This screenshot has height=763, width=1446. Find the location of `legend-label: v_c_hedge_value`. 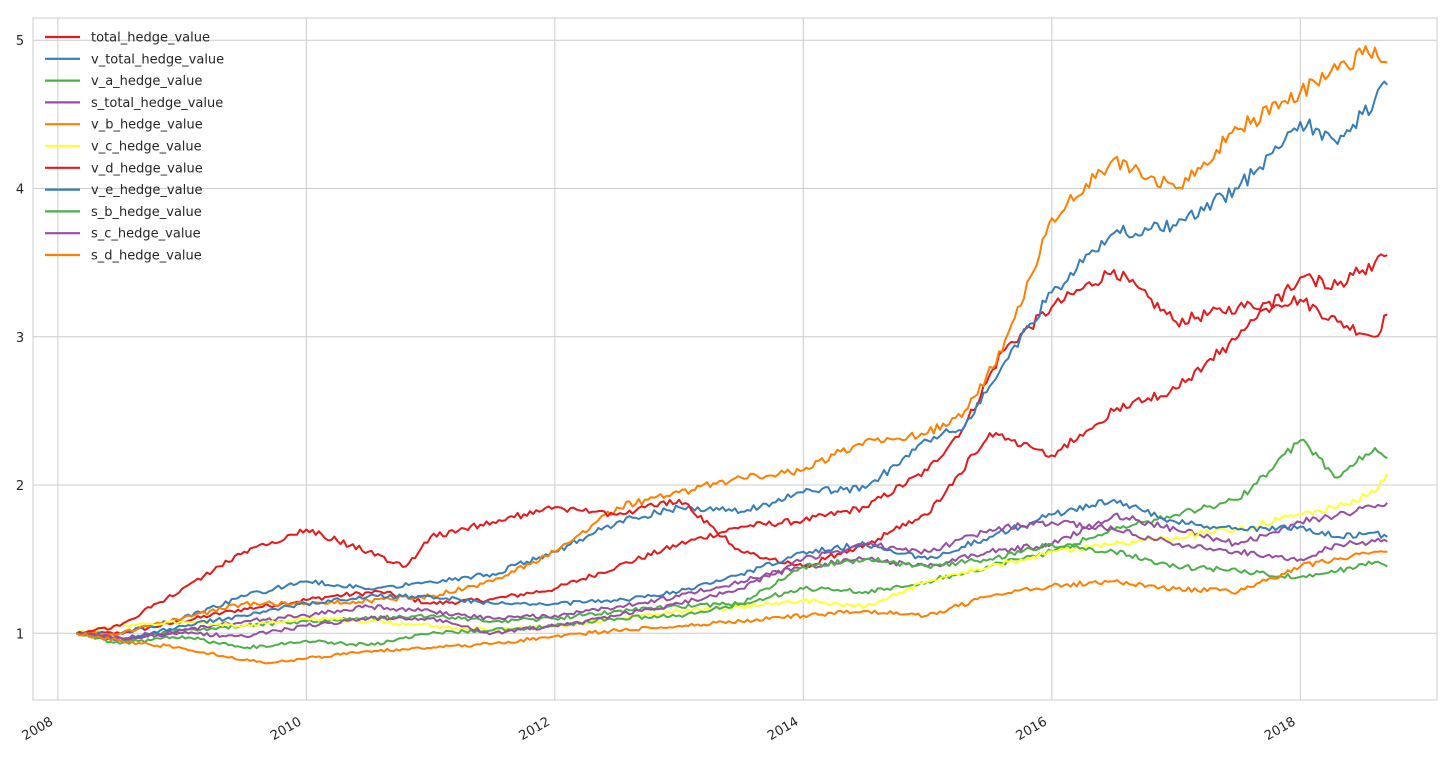

legend-label: v_c_hedge_value is located at coordinates (146, 147).